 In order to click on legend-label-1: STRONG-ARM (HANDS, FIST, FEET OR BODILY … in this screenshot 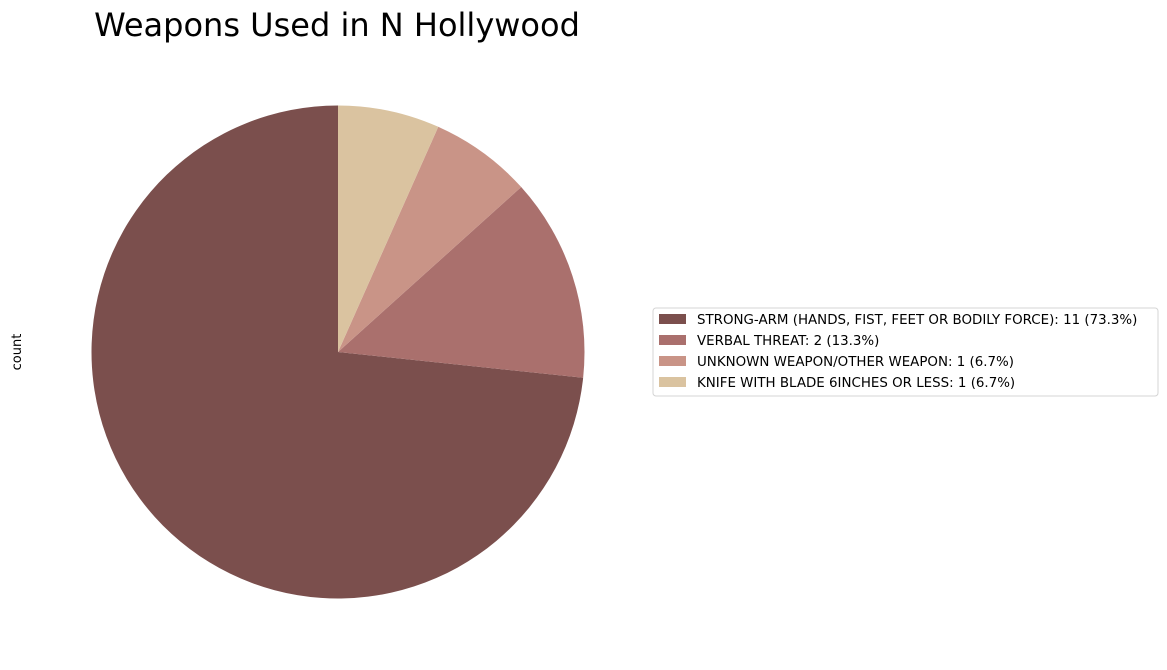, I will do `click(917, 320)`.